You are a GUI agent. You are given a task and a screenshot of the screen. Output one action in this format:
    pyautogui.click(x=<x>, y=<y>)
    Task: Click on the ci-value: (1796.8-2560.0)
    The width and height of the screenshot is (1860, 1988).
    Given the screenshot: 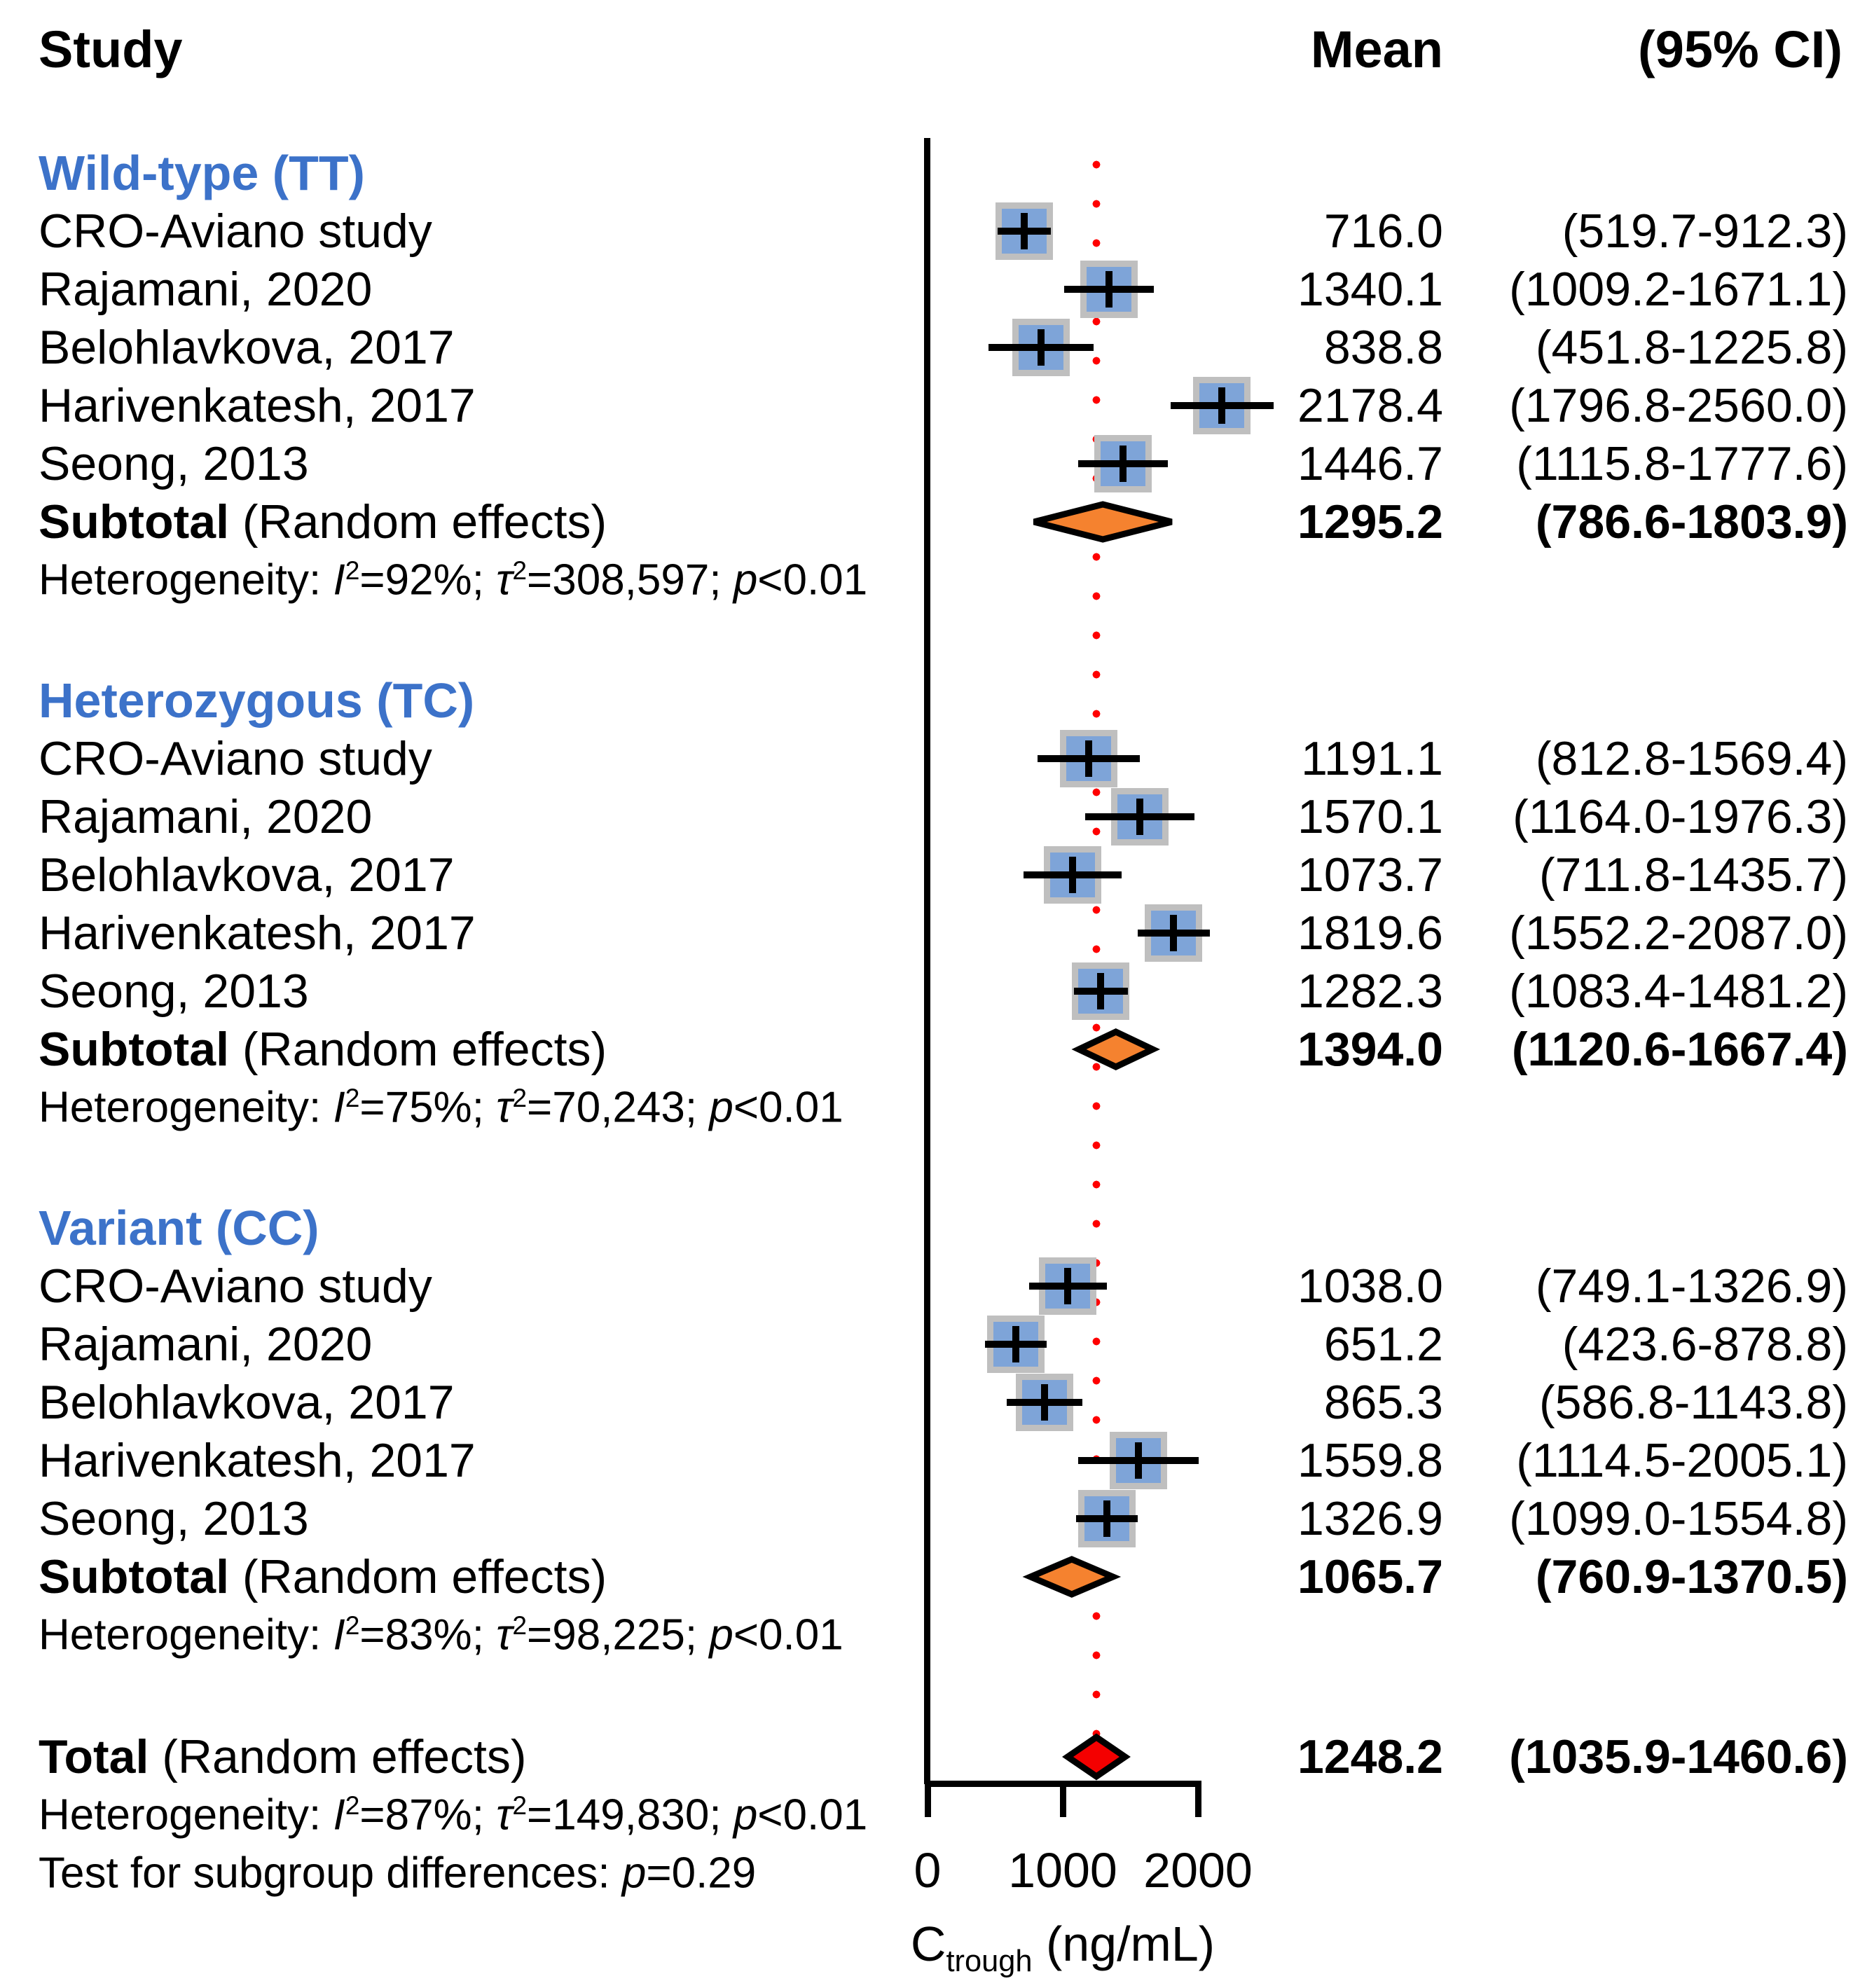 What is the action you would take?
    pyautogui.click(x=1678, y=405)
    